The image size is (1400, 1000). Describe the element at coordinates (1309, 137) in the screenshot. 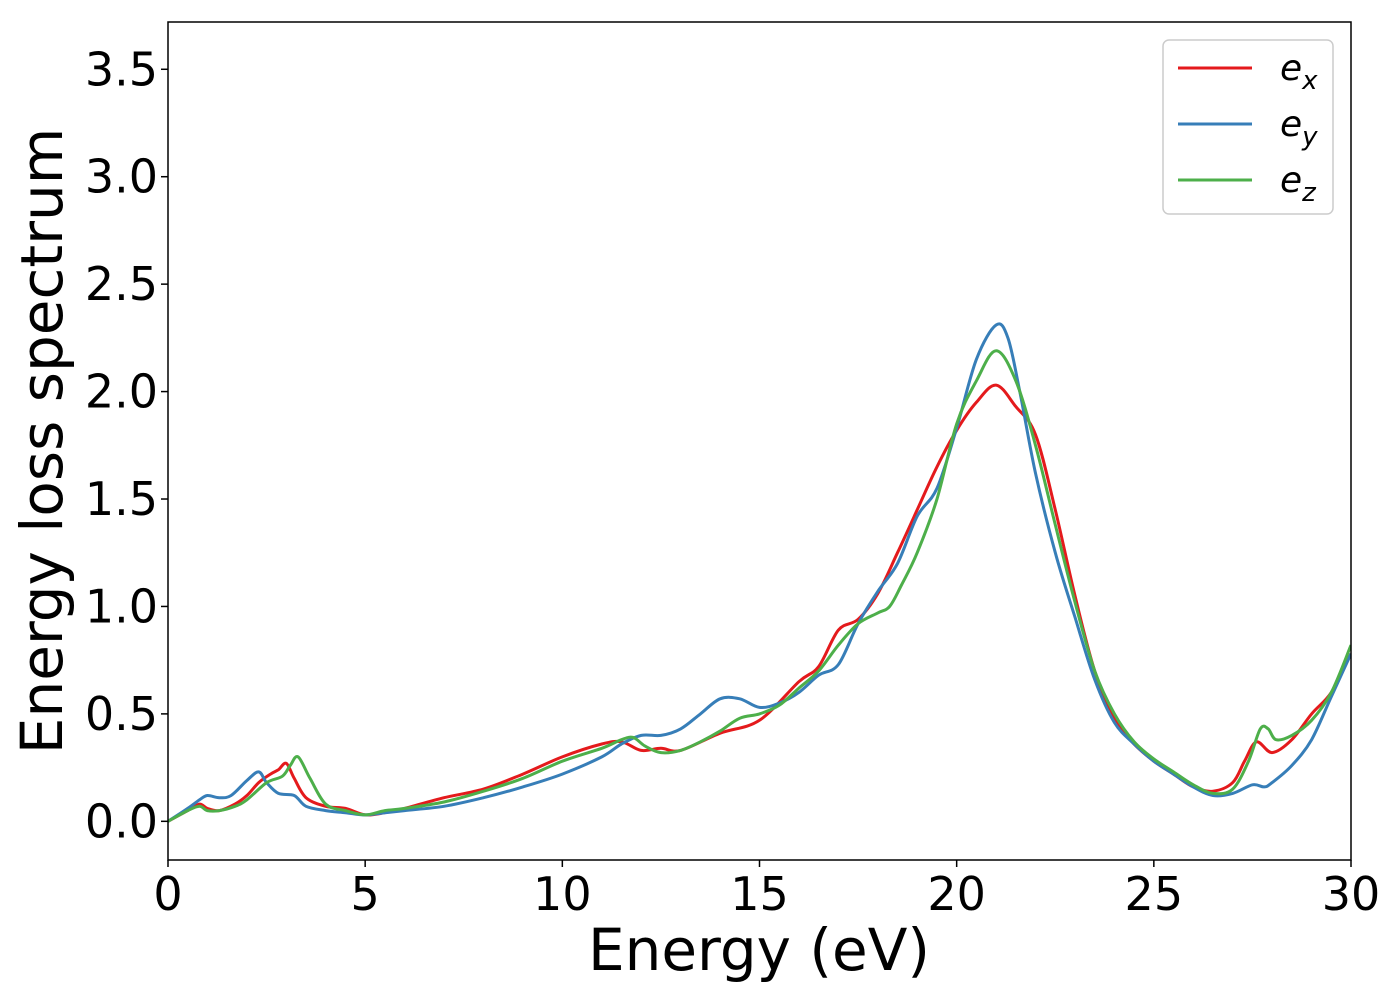

I see `legend-label-subscript: y` at that location.